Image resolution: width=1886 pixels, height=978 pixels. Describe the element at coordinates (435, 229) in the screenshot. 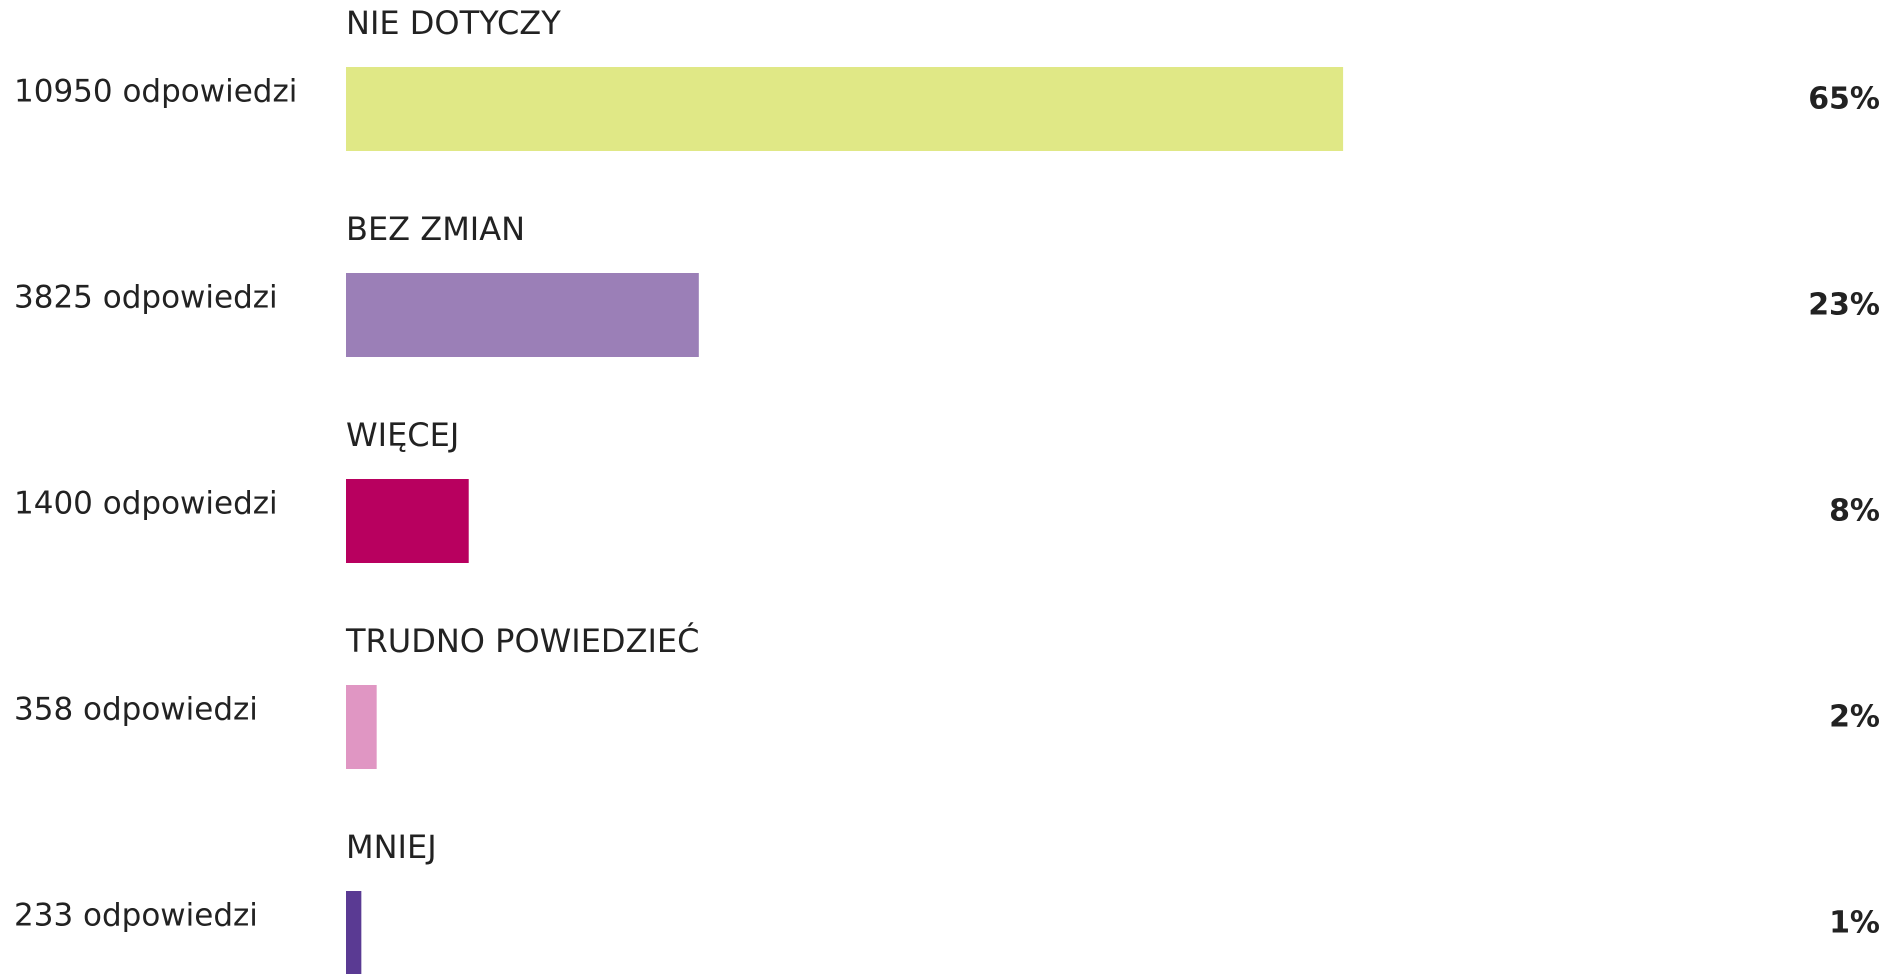

I see `category-label: BEZ ZMIAN` at that location.